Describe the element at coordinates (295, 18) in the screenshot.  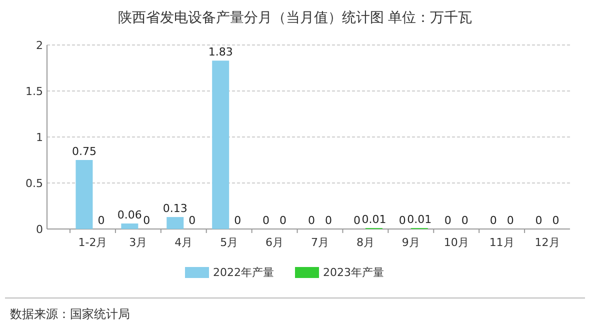
I see `chart-title: 陕西省发电设备产量分月（当月值）统计图 单位：万千瓦` at that location.